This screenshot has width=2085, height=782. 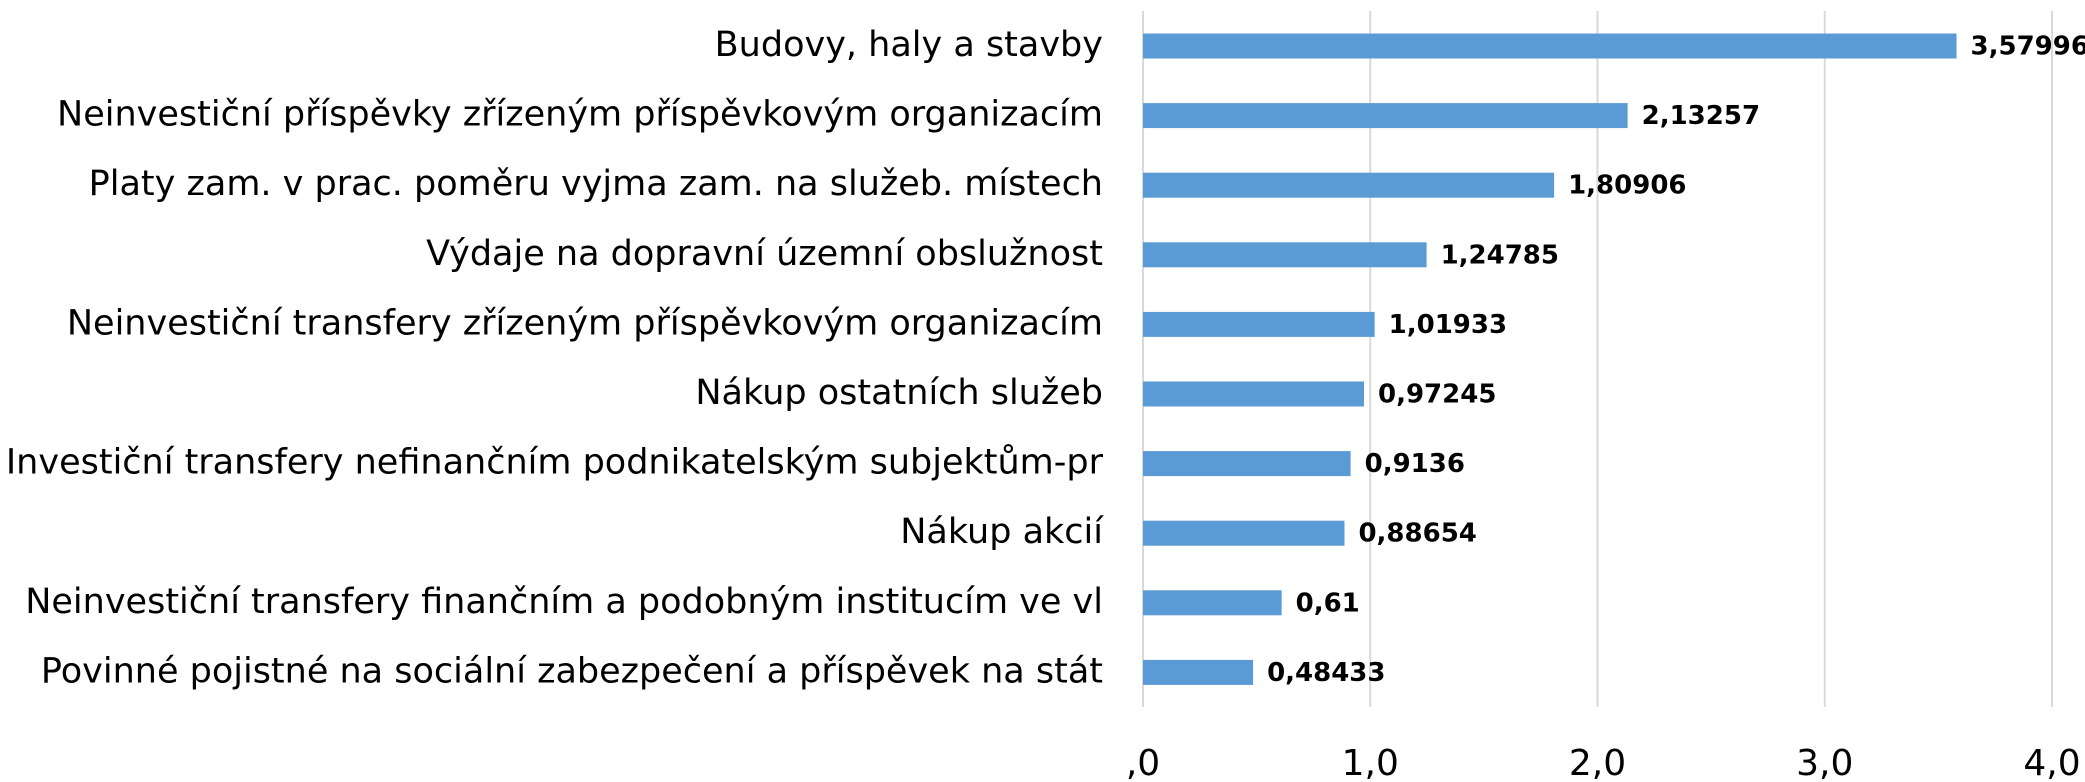 I want to click on value-label: 0,9136, so click(x=1415, y=464).